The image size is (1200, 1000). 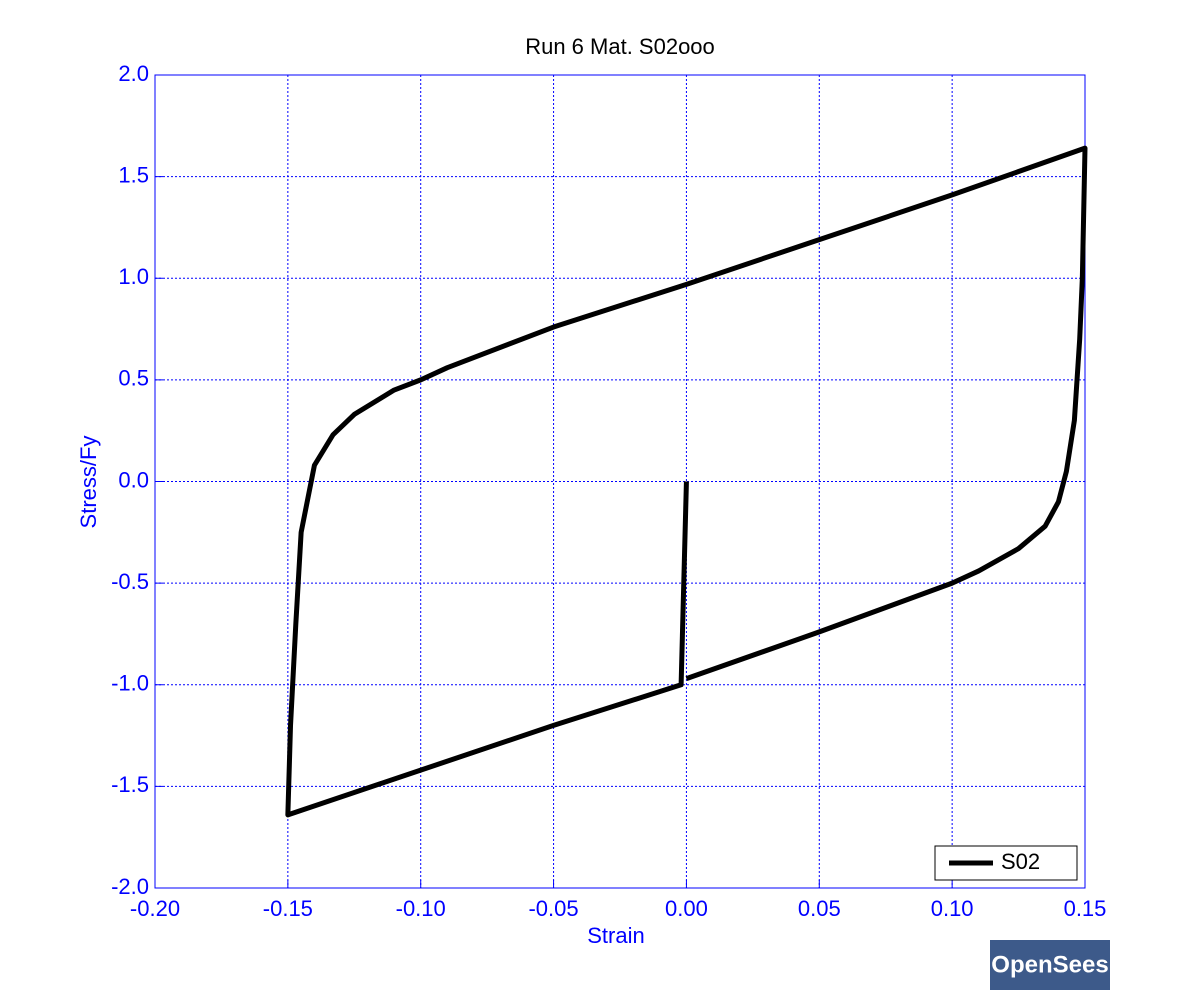 I want to click on y-tick-label: 1.0, so click(x=133, y=276).